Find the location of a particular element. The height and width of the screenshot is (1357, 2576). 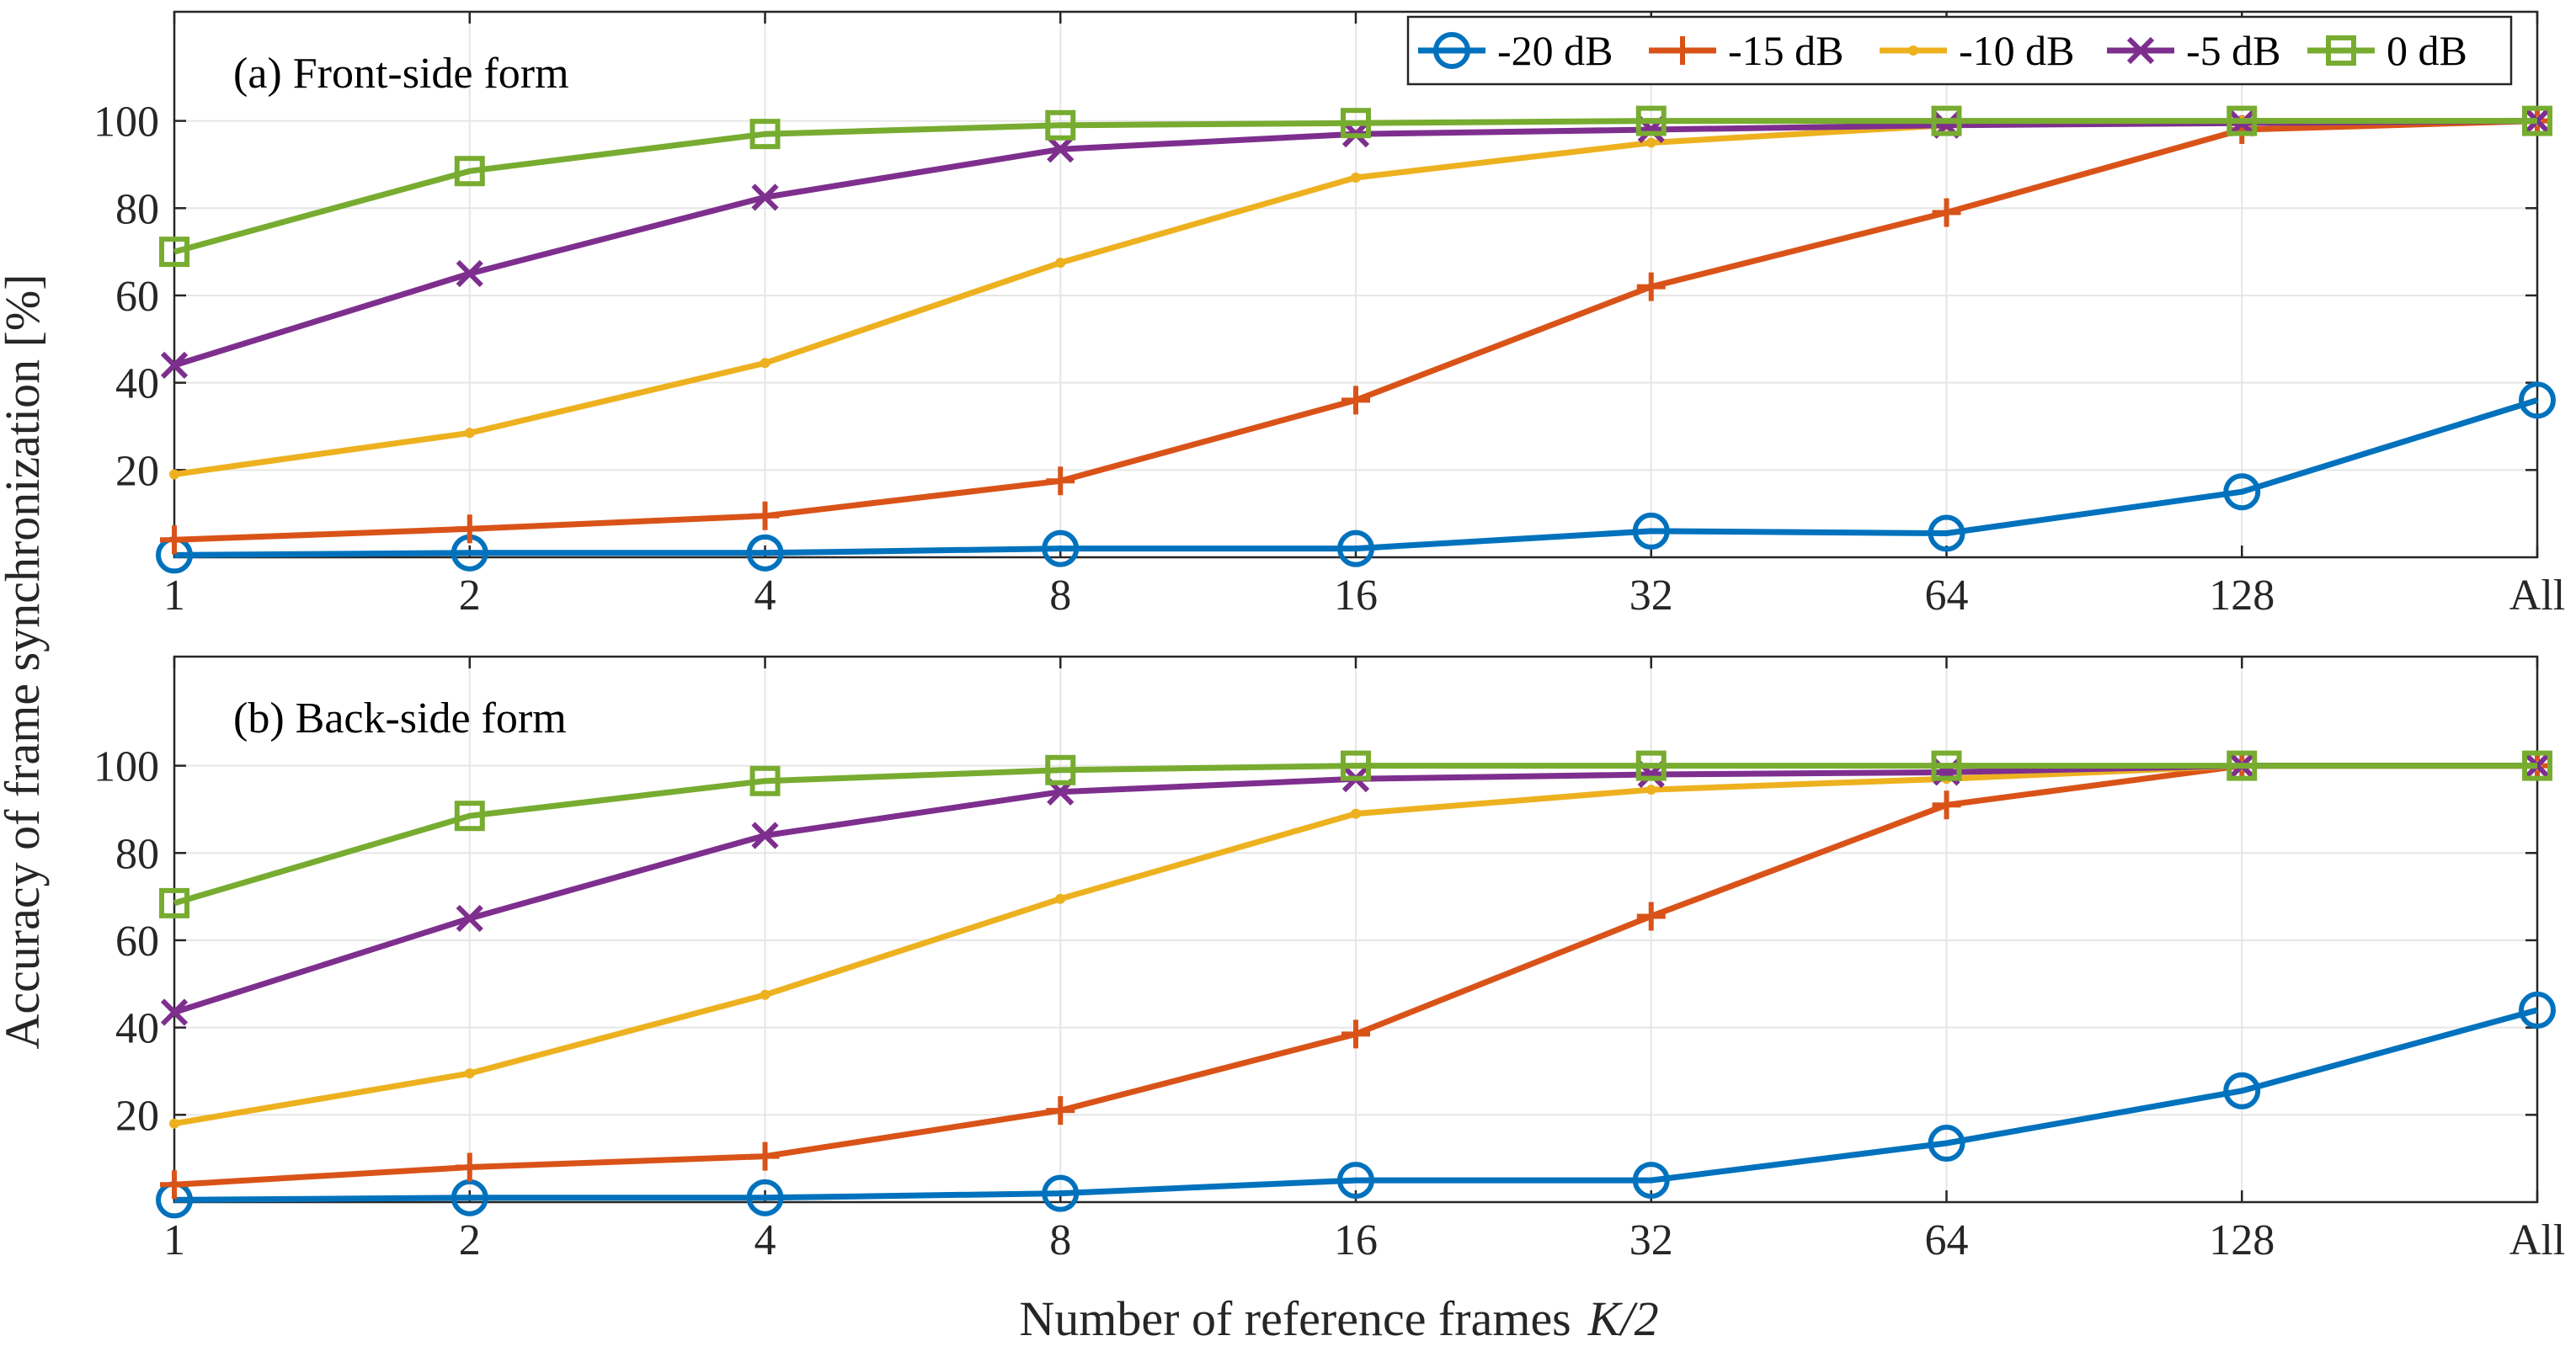

legend-item: -5 dB is located at coordinates (2194, 50).